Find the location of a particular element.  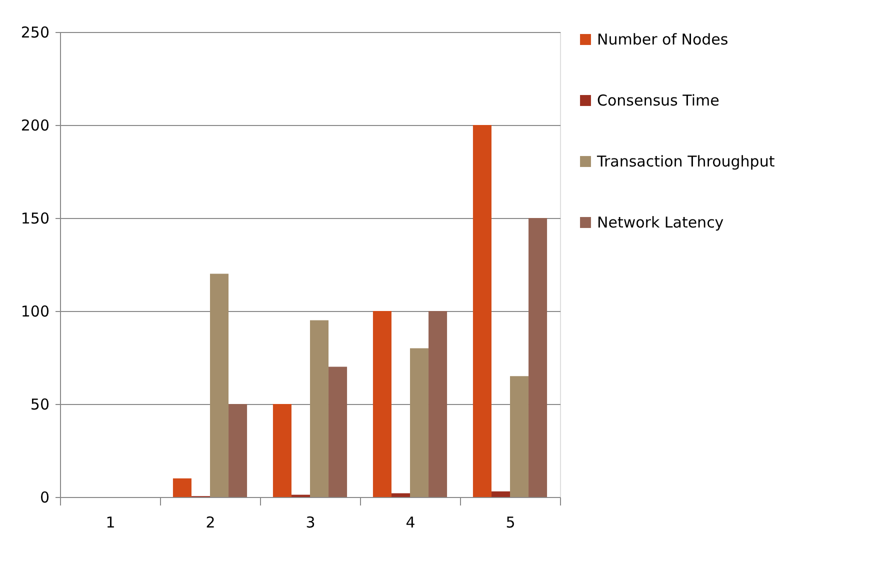

x-tick-label: 5 is located at coordinates (511, 523).